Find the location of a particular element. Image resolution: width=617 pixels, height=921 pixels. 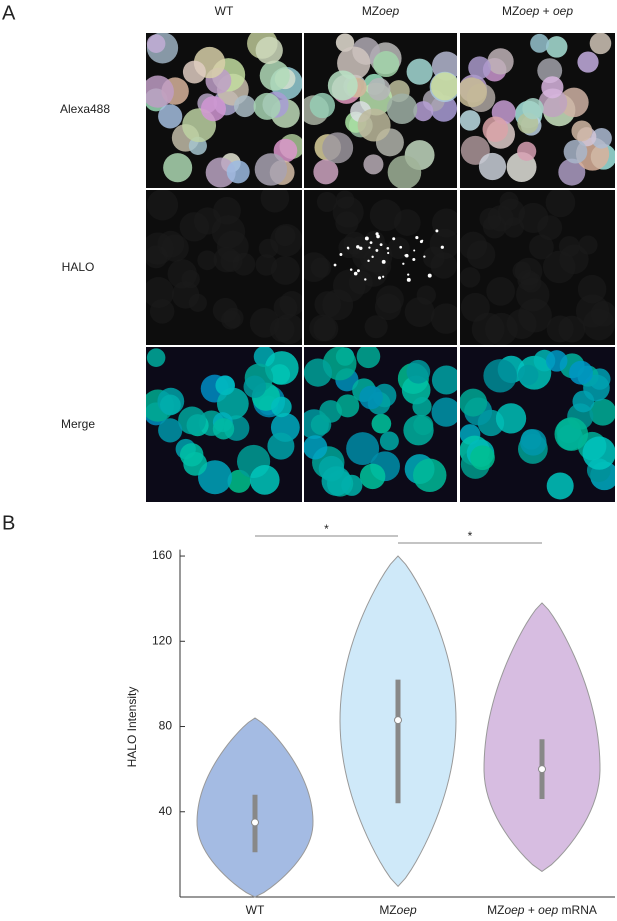

x-tick-label: MZoep is located at coordinates (398, 910).